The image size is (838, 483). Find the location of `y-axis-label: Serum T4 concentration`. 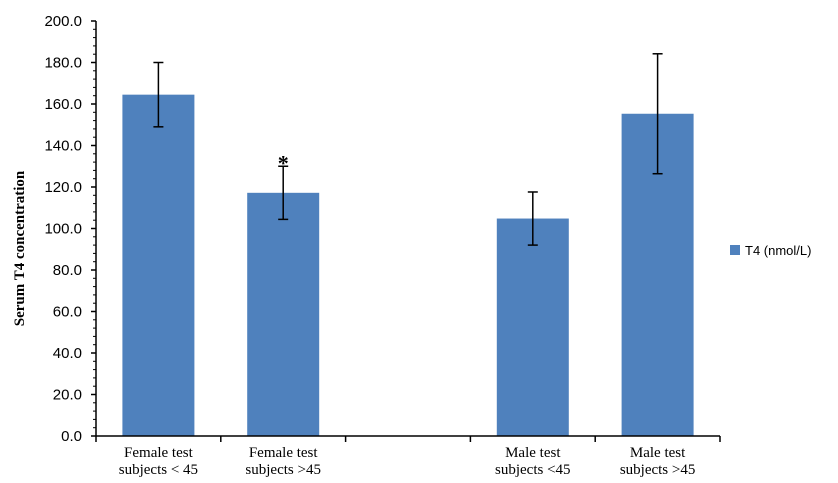

y-axis-label: Serum T4 concentration is located at coordinates (20, 248).